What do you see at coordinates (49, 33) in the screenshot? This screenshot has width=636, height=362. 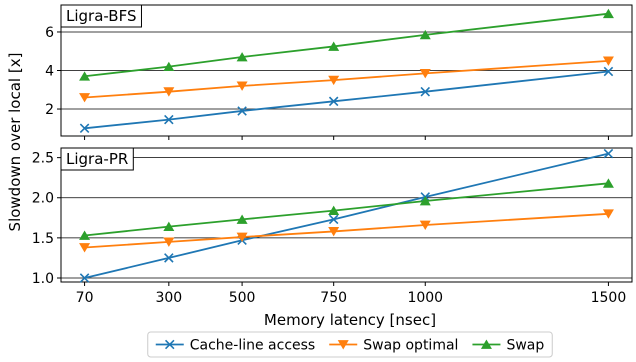 I see `y-tick-label: 6` at bounding box center [49, 33].